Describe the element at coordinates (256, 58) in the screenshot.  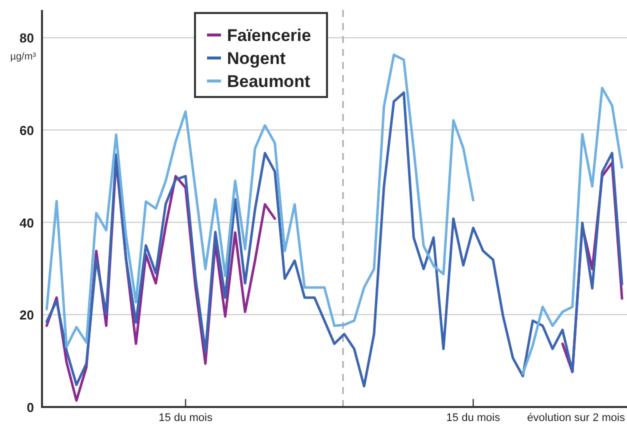
I see `legend-label: Nogent` at that location.